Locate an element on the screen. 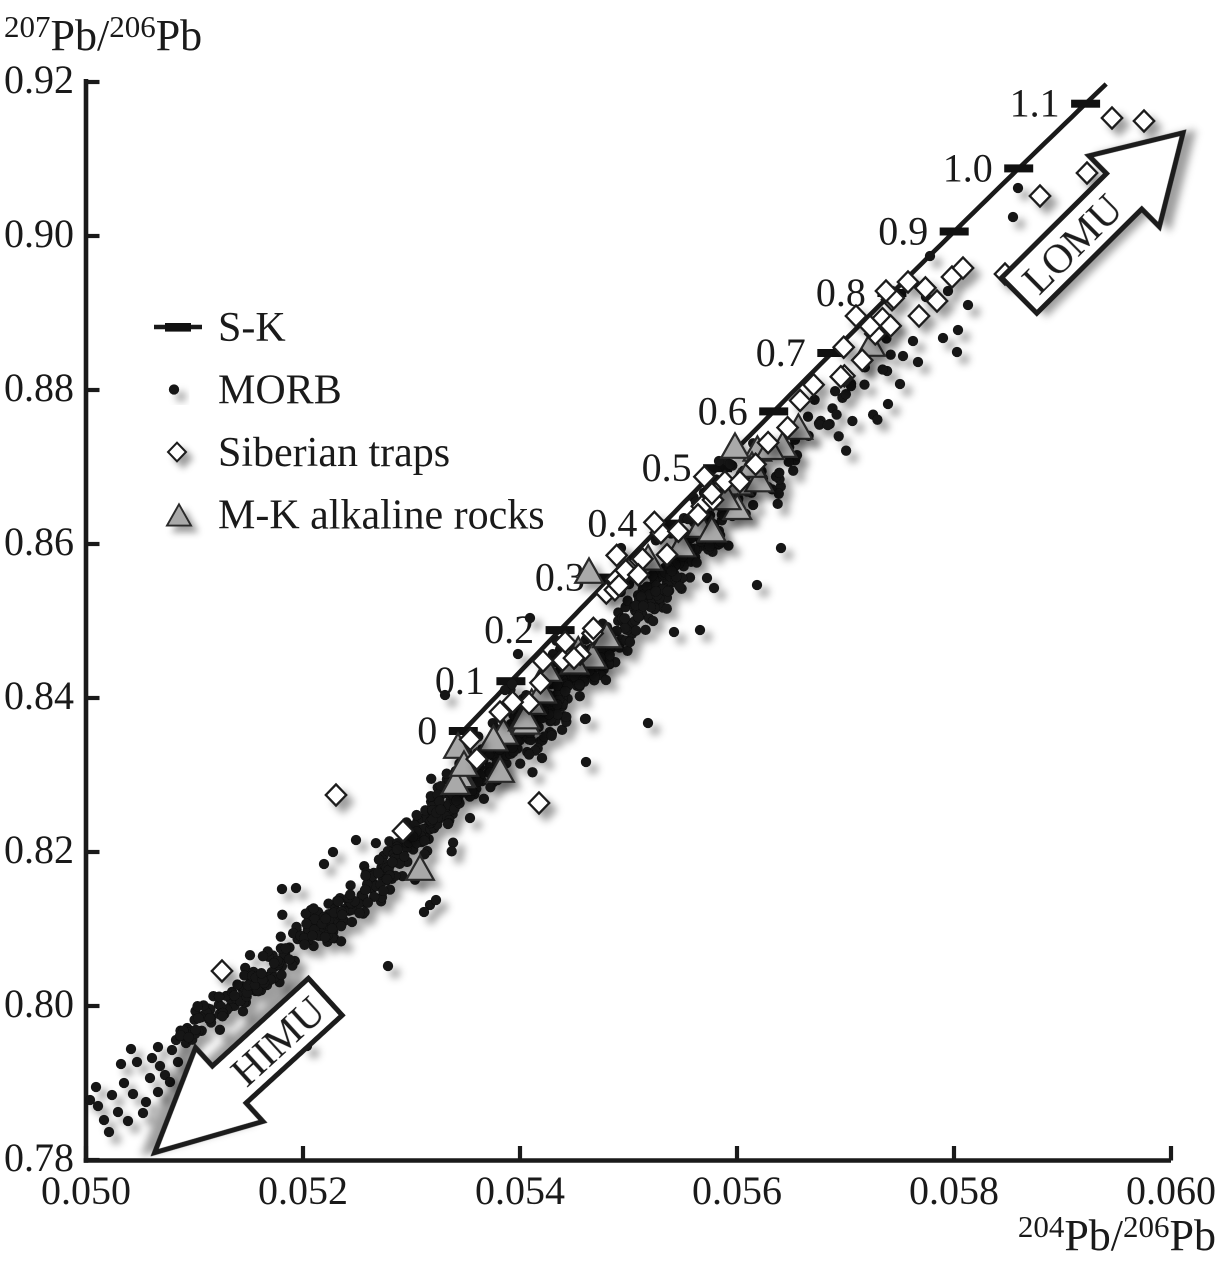 Image resolution: width=1219 pixels, height=1268 pixels. svg-text: 0.92 is located at coordinates (39, 79).